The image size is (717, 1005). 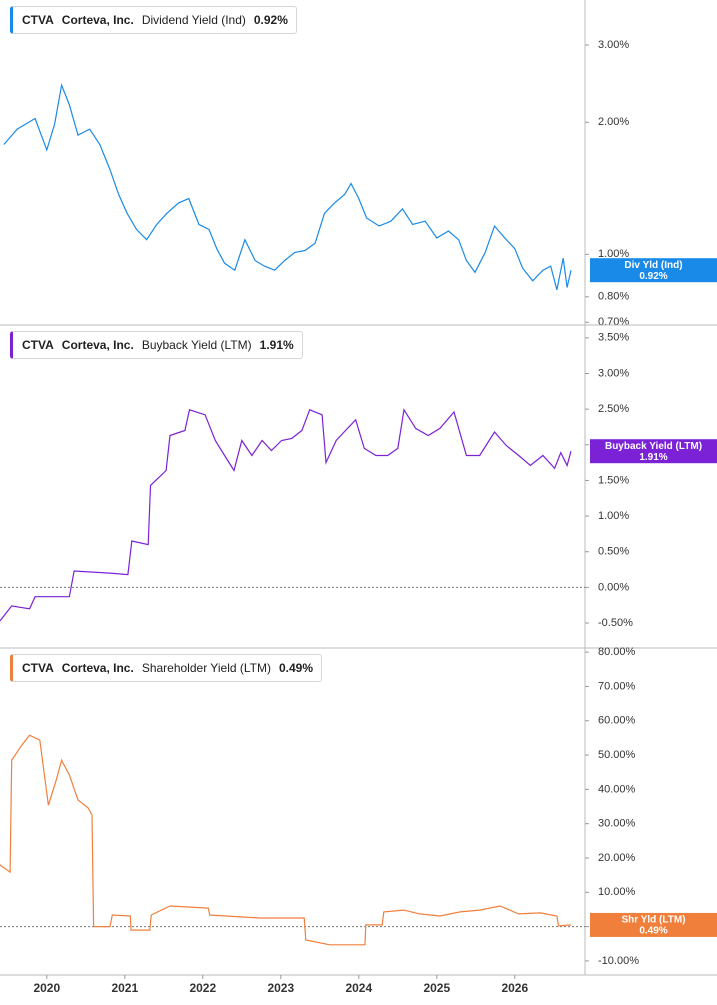 What do you see at coordinates (196, 345) in the screenshot?
I see `legend-series: Buyback Yield (LTM)` at bounding box center [196, 345].